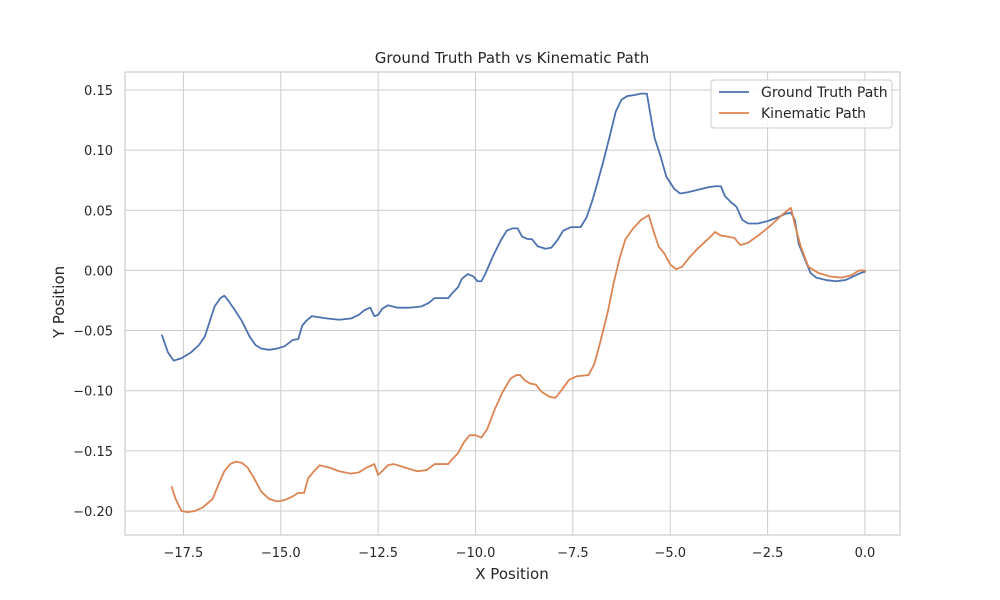 The image size is (1000, 600). Describe the element at coordinates (512, 58) in the screenshot. I see `chart-title: Ground Truth Path vs Kinematic Path` at that location.